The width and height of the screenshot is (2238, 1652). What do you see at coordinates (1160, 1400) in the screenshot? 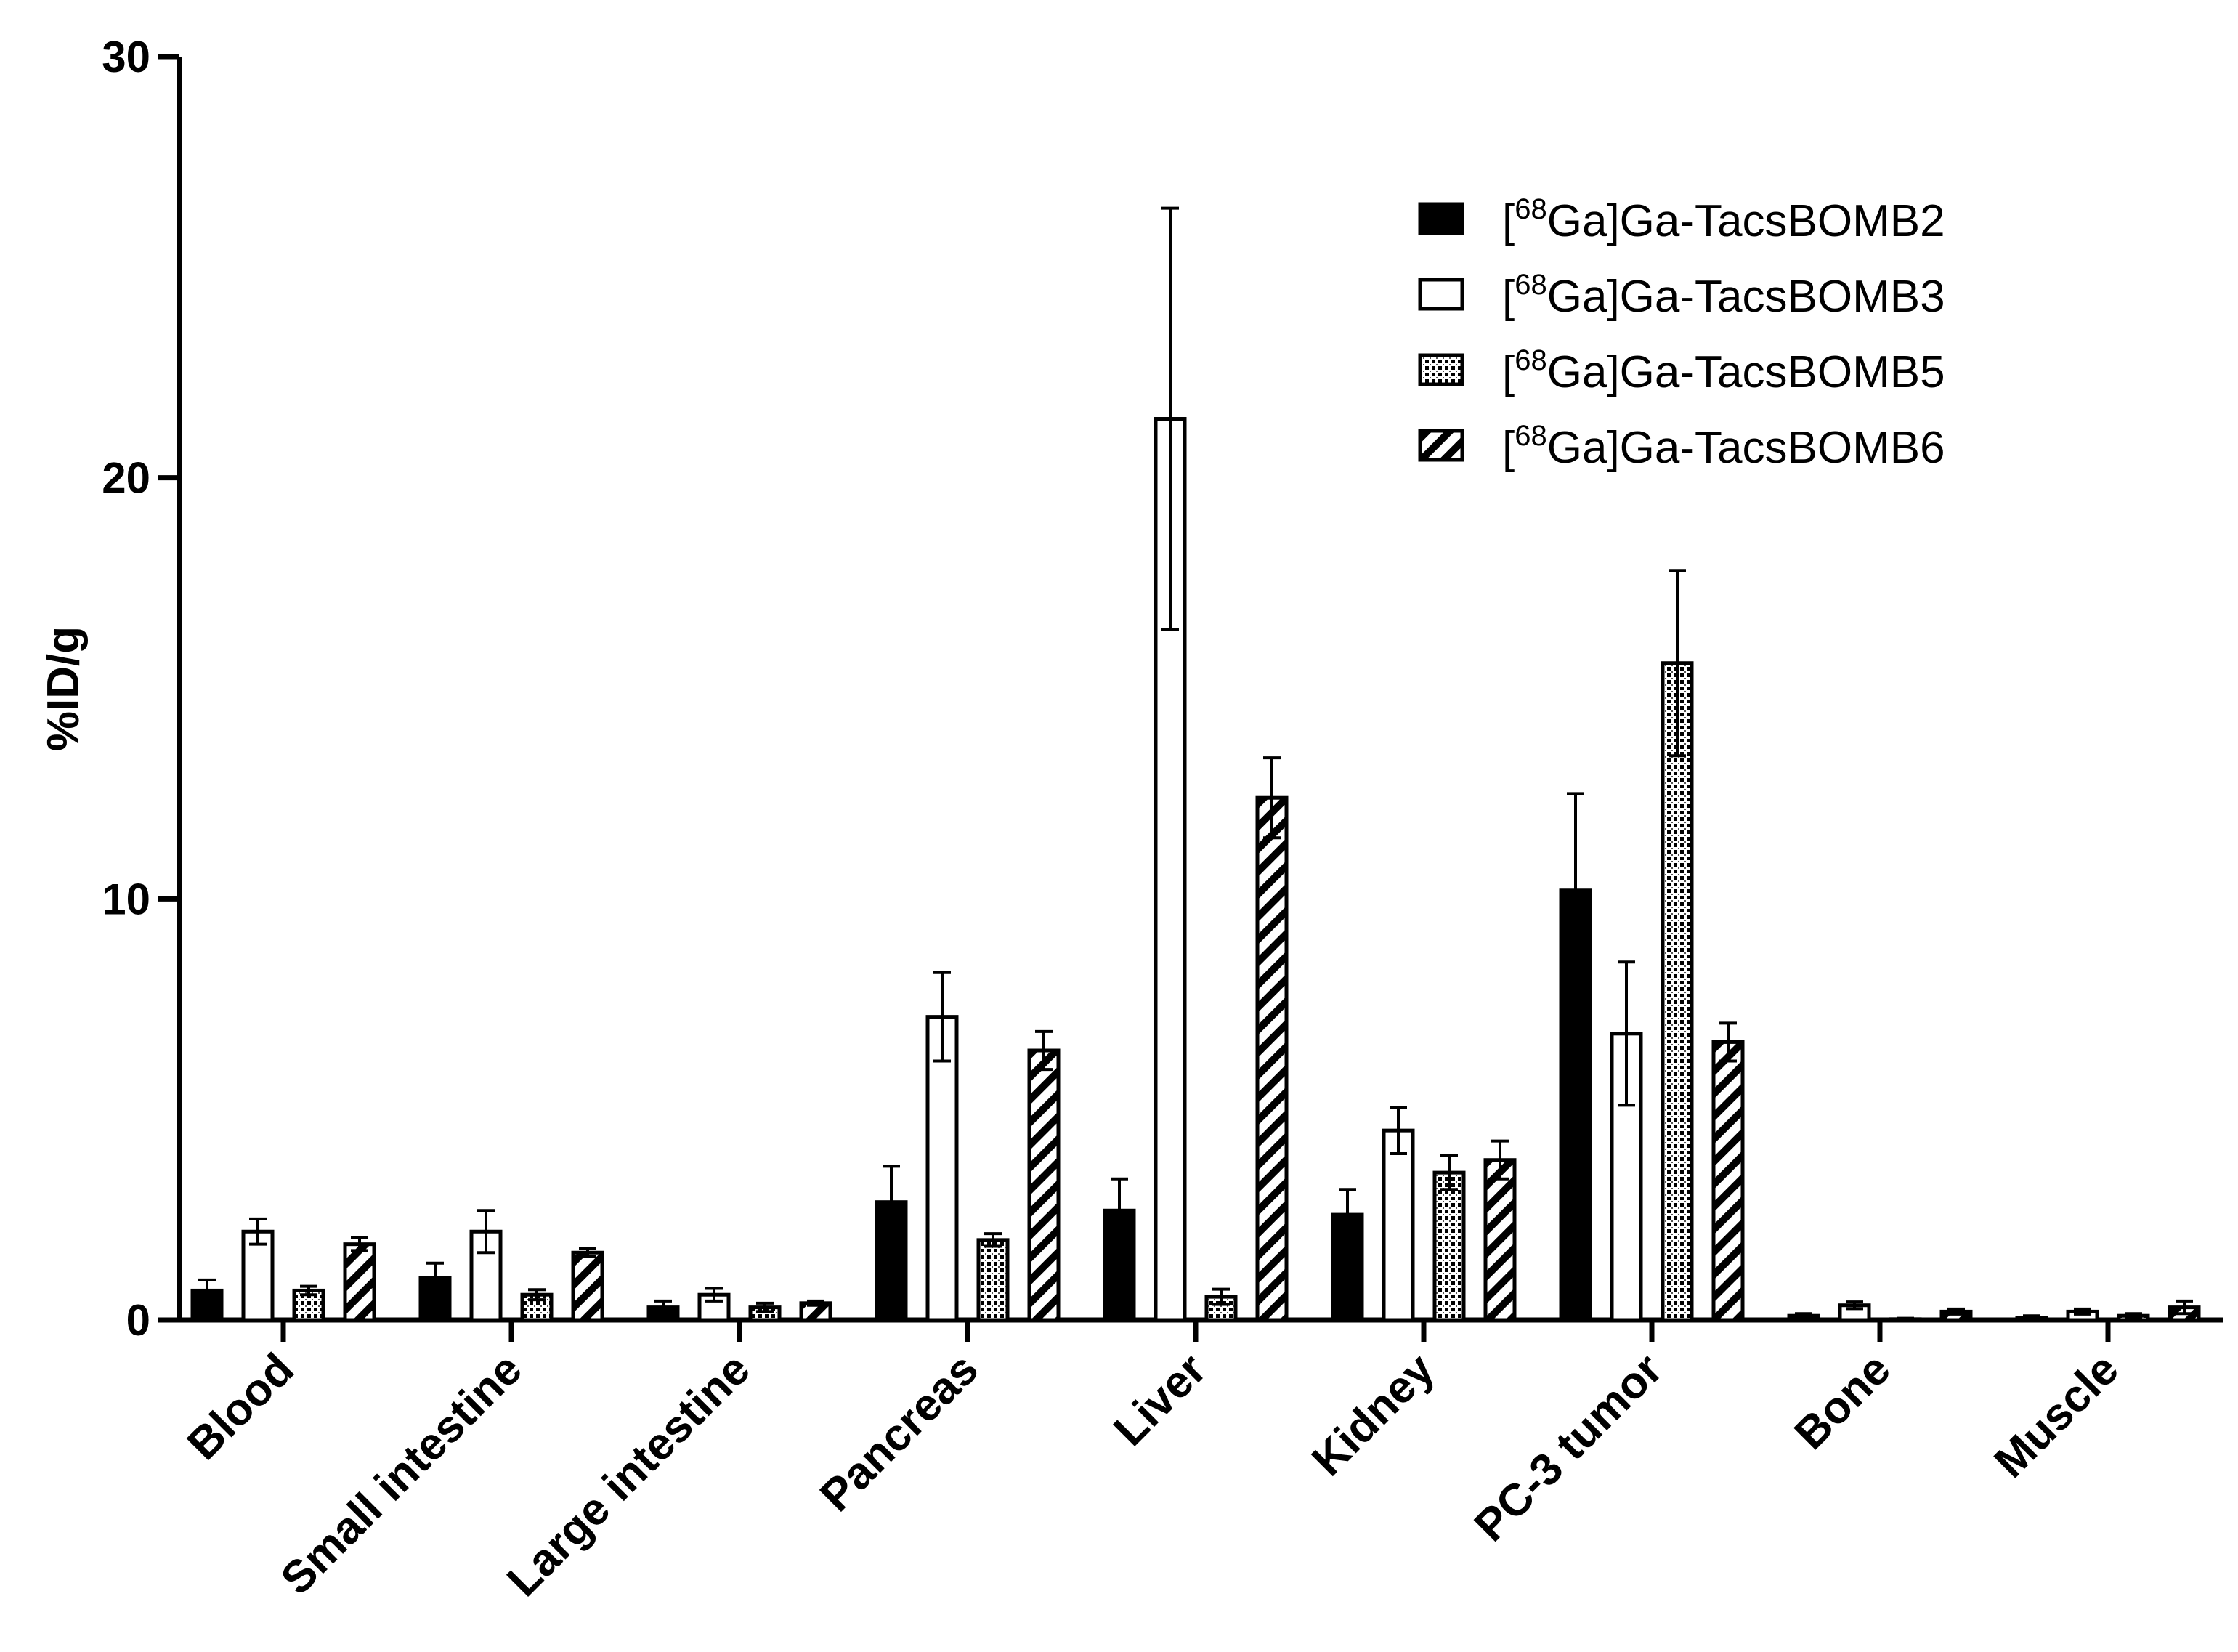
I see `category-label: Liver` at bounding box center [1160, 1400].